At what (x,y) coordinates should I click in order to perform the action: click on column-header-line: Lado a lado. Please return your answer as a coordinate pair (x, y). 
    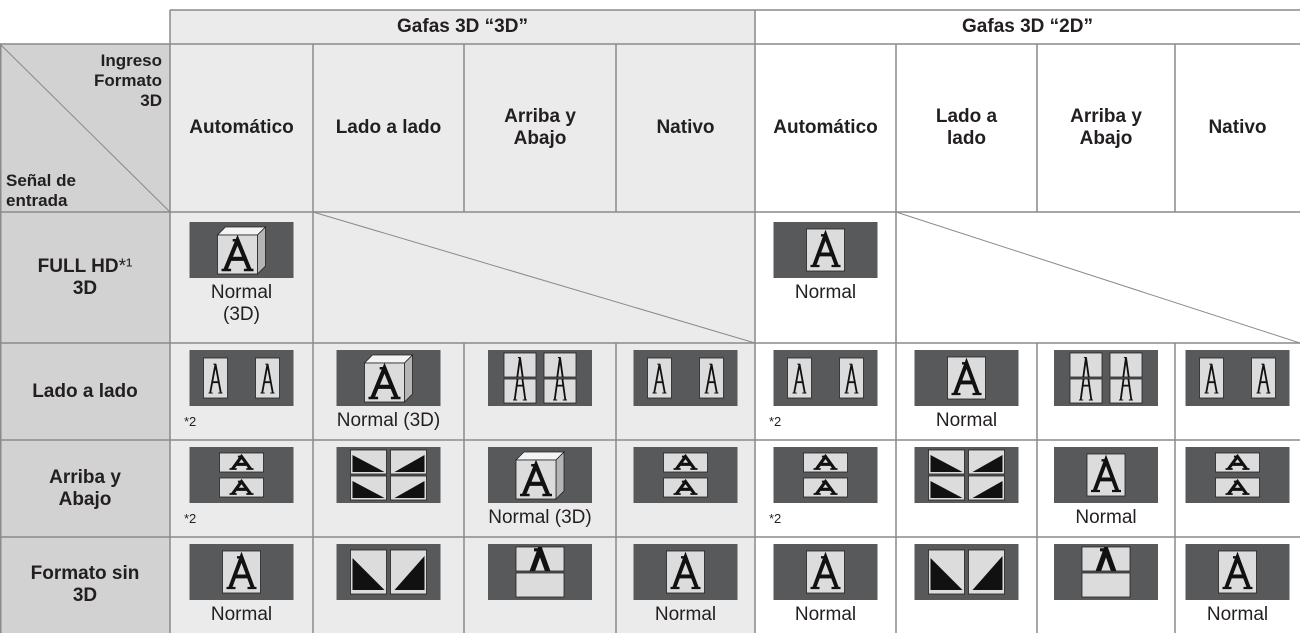
    Looking at the image, I should click on (388, 127).